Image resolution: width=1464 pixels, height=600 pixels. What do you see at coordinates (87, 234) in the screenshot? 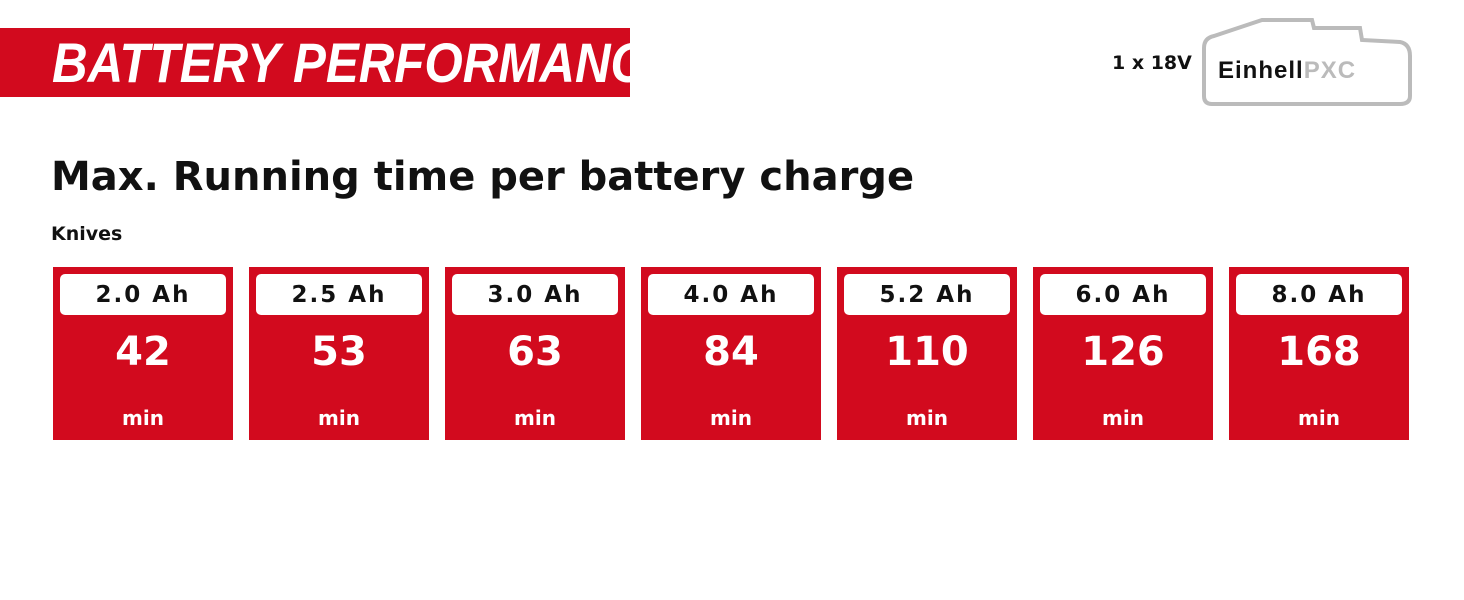
I see `tool-label: Knives` at bounding box center [87, 234].